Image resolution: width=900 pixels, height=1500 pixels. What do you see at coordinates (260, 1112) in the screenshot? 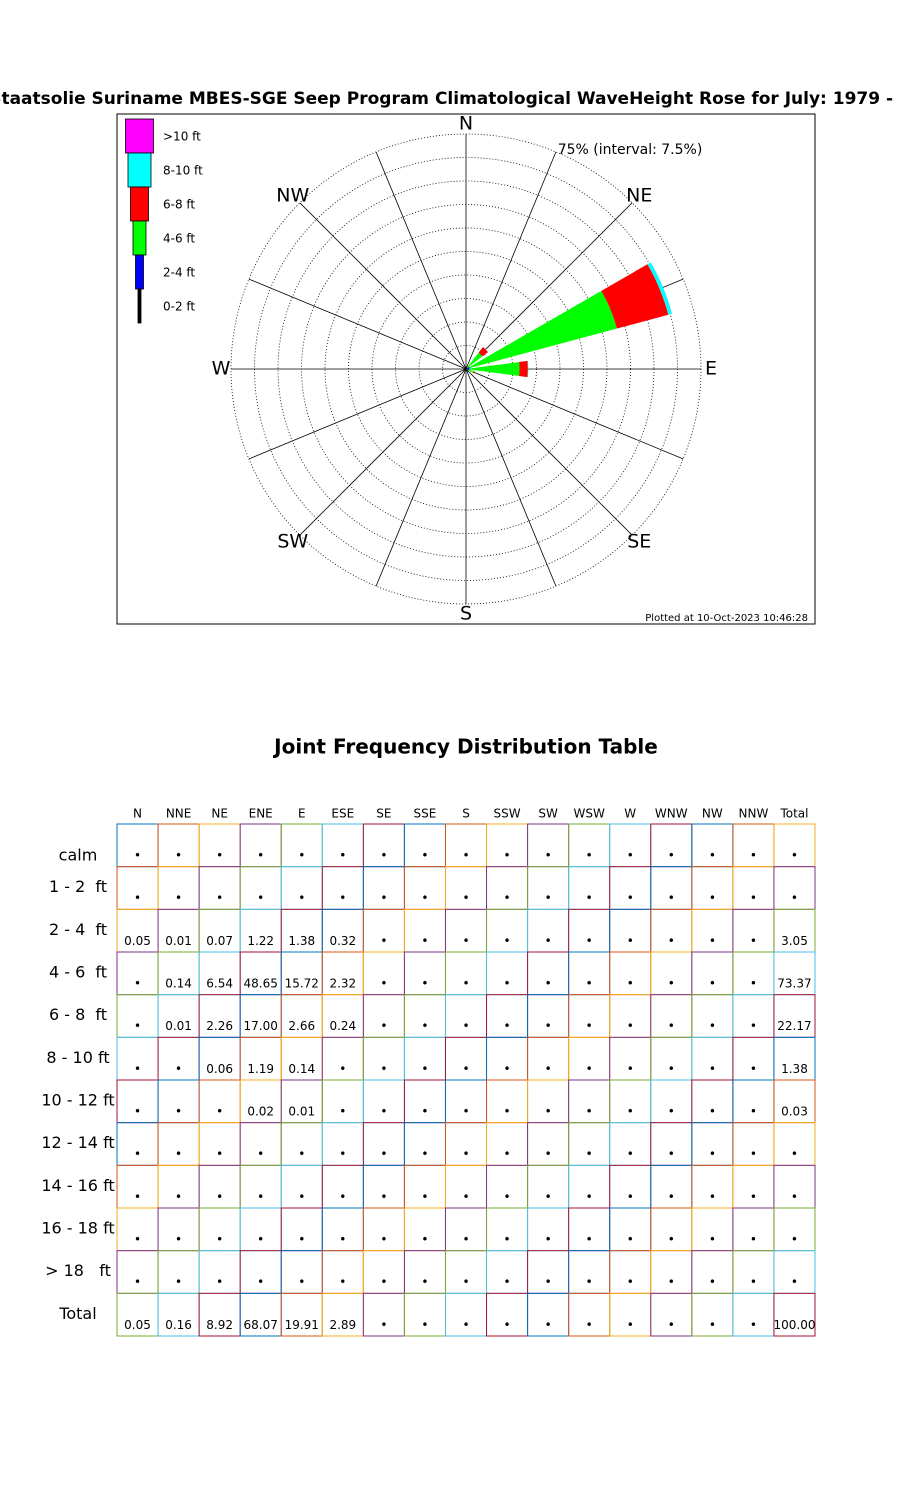
I see `cell-value: 0.02` at bounding box center [260, 1112].